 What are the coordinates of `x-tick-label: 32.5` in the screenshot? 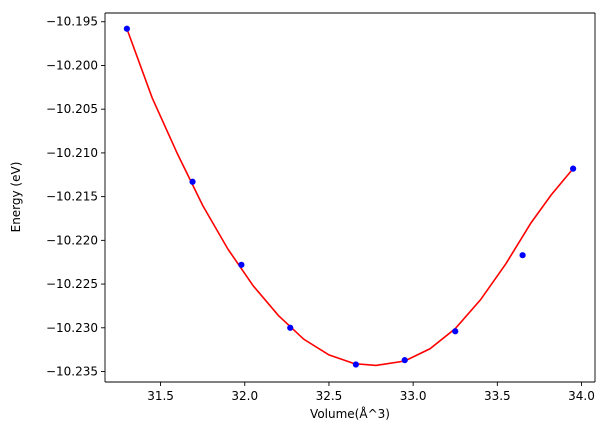 It's located at (329, 396).